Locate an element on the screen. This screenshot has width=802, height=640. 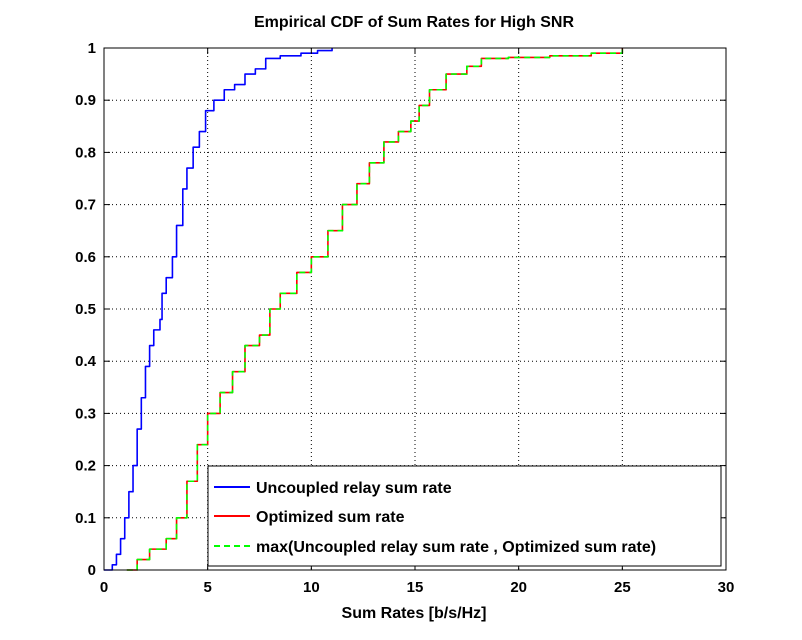
y-tick-label: 0 is located at coordinates (92, 570).